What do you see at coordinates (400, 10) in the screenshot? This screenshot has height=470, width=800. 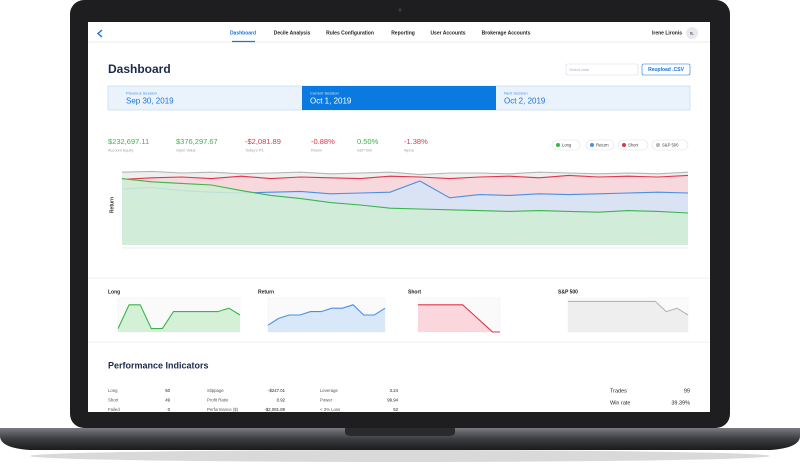 I see `camera` at bounding box center [400, 10].